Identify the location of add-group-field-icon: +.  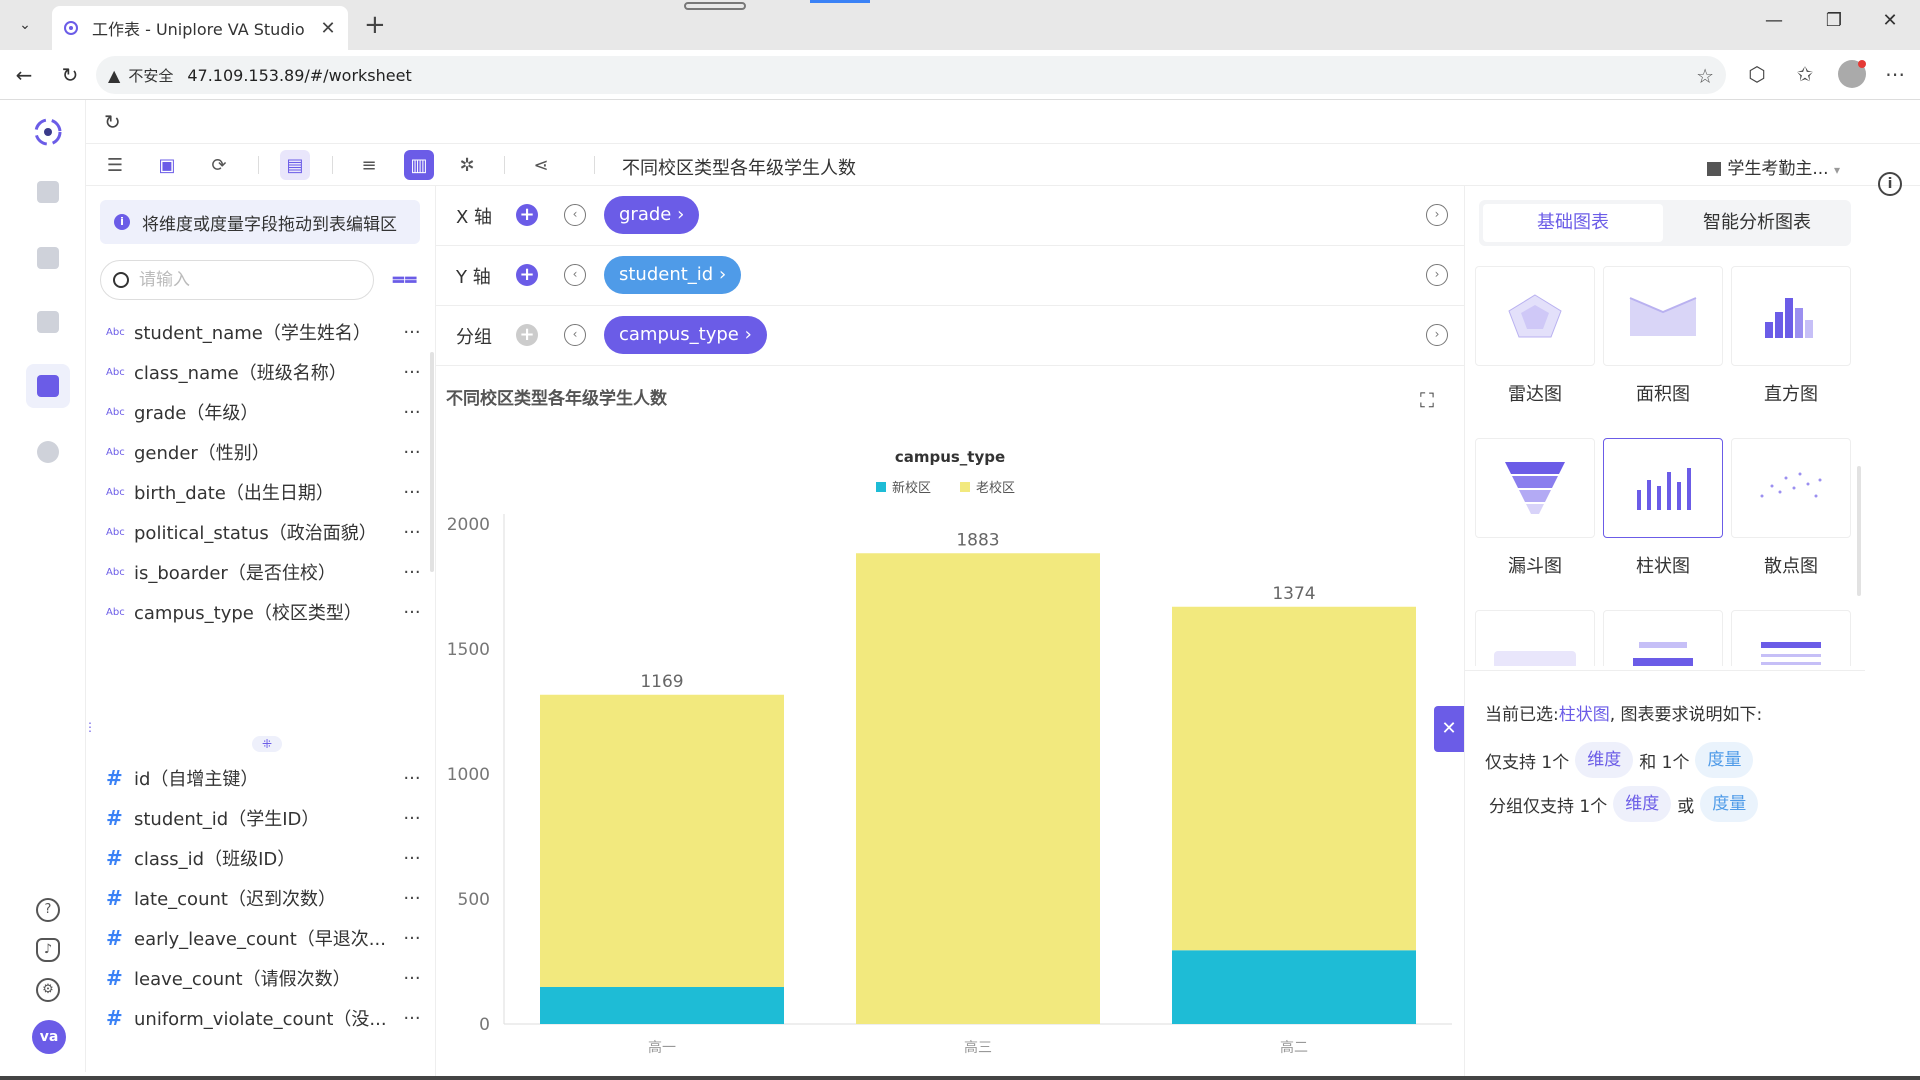
(527, 335).